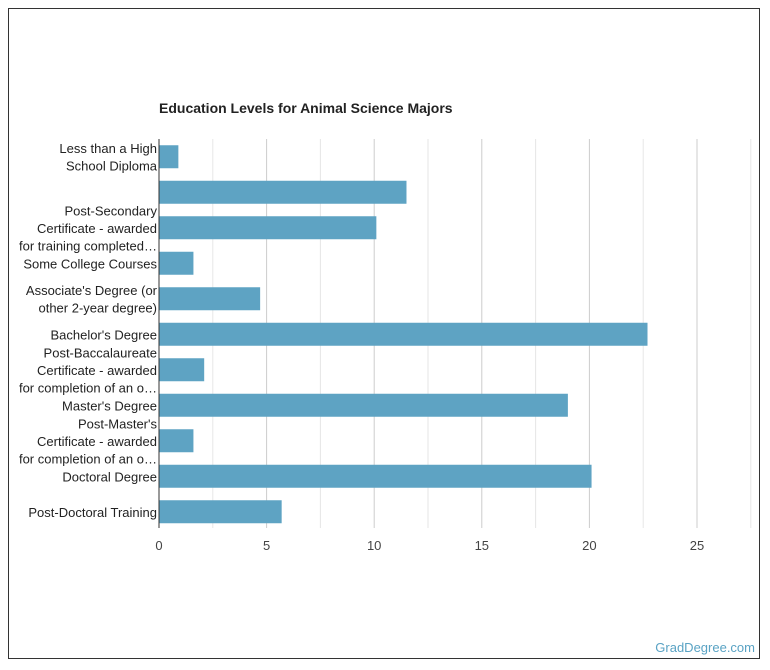 The width and height of the screenshot is (770, 670). Describe the element at coordinates (112, 166) in the screenshot. I see `category-label: School Diploma` at that location.